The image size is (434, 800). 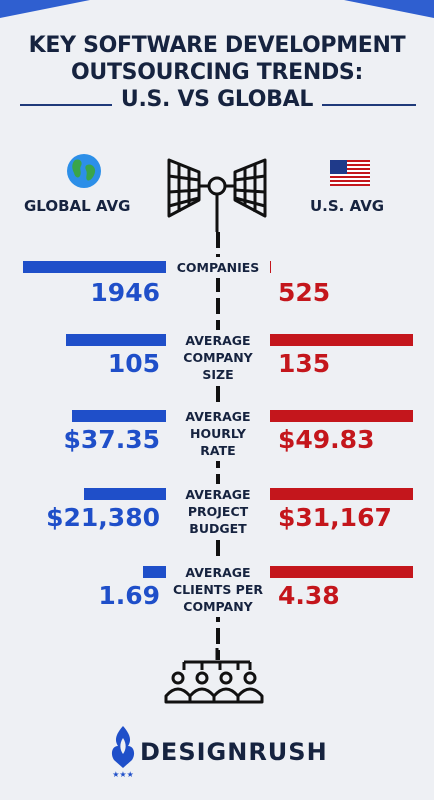 I want to click on metric-label-line: HOURLY, so click(x=218, y=433).